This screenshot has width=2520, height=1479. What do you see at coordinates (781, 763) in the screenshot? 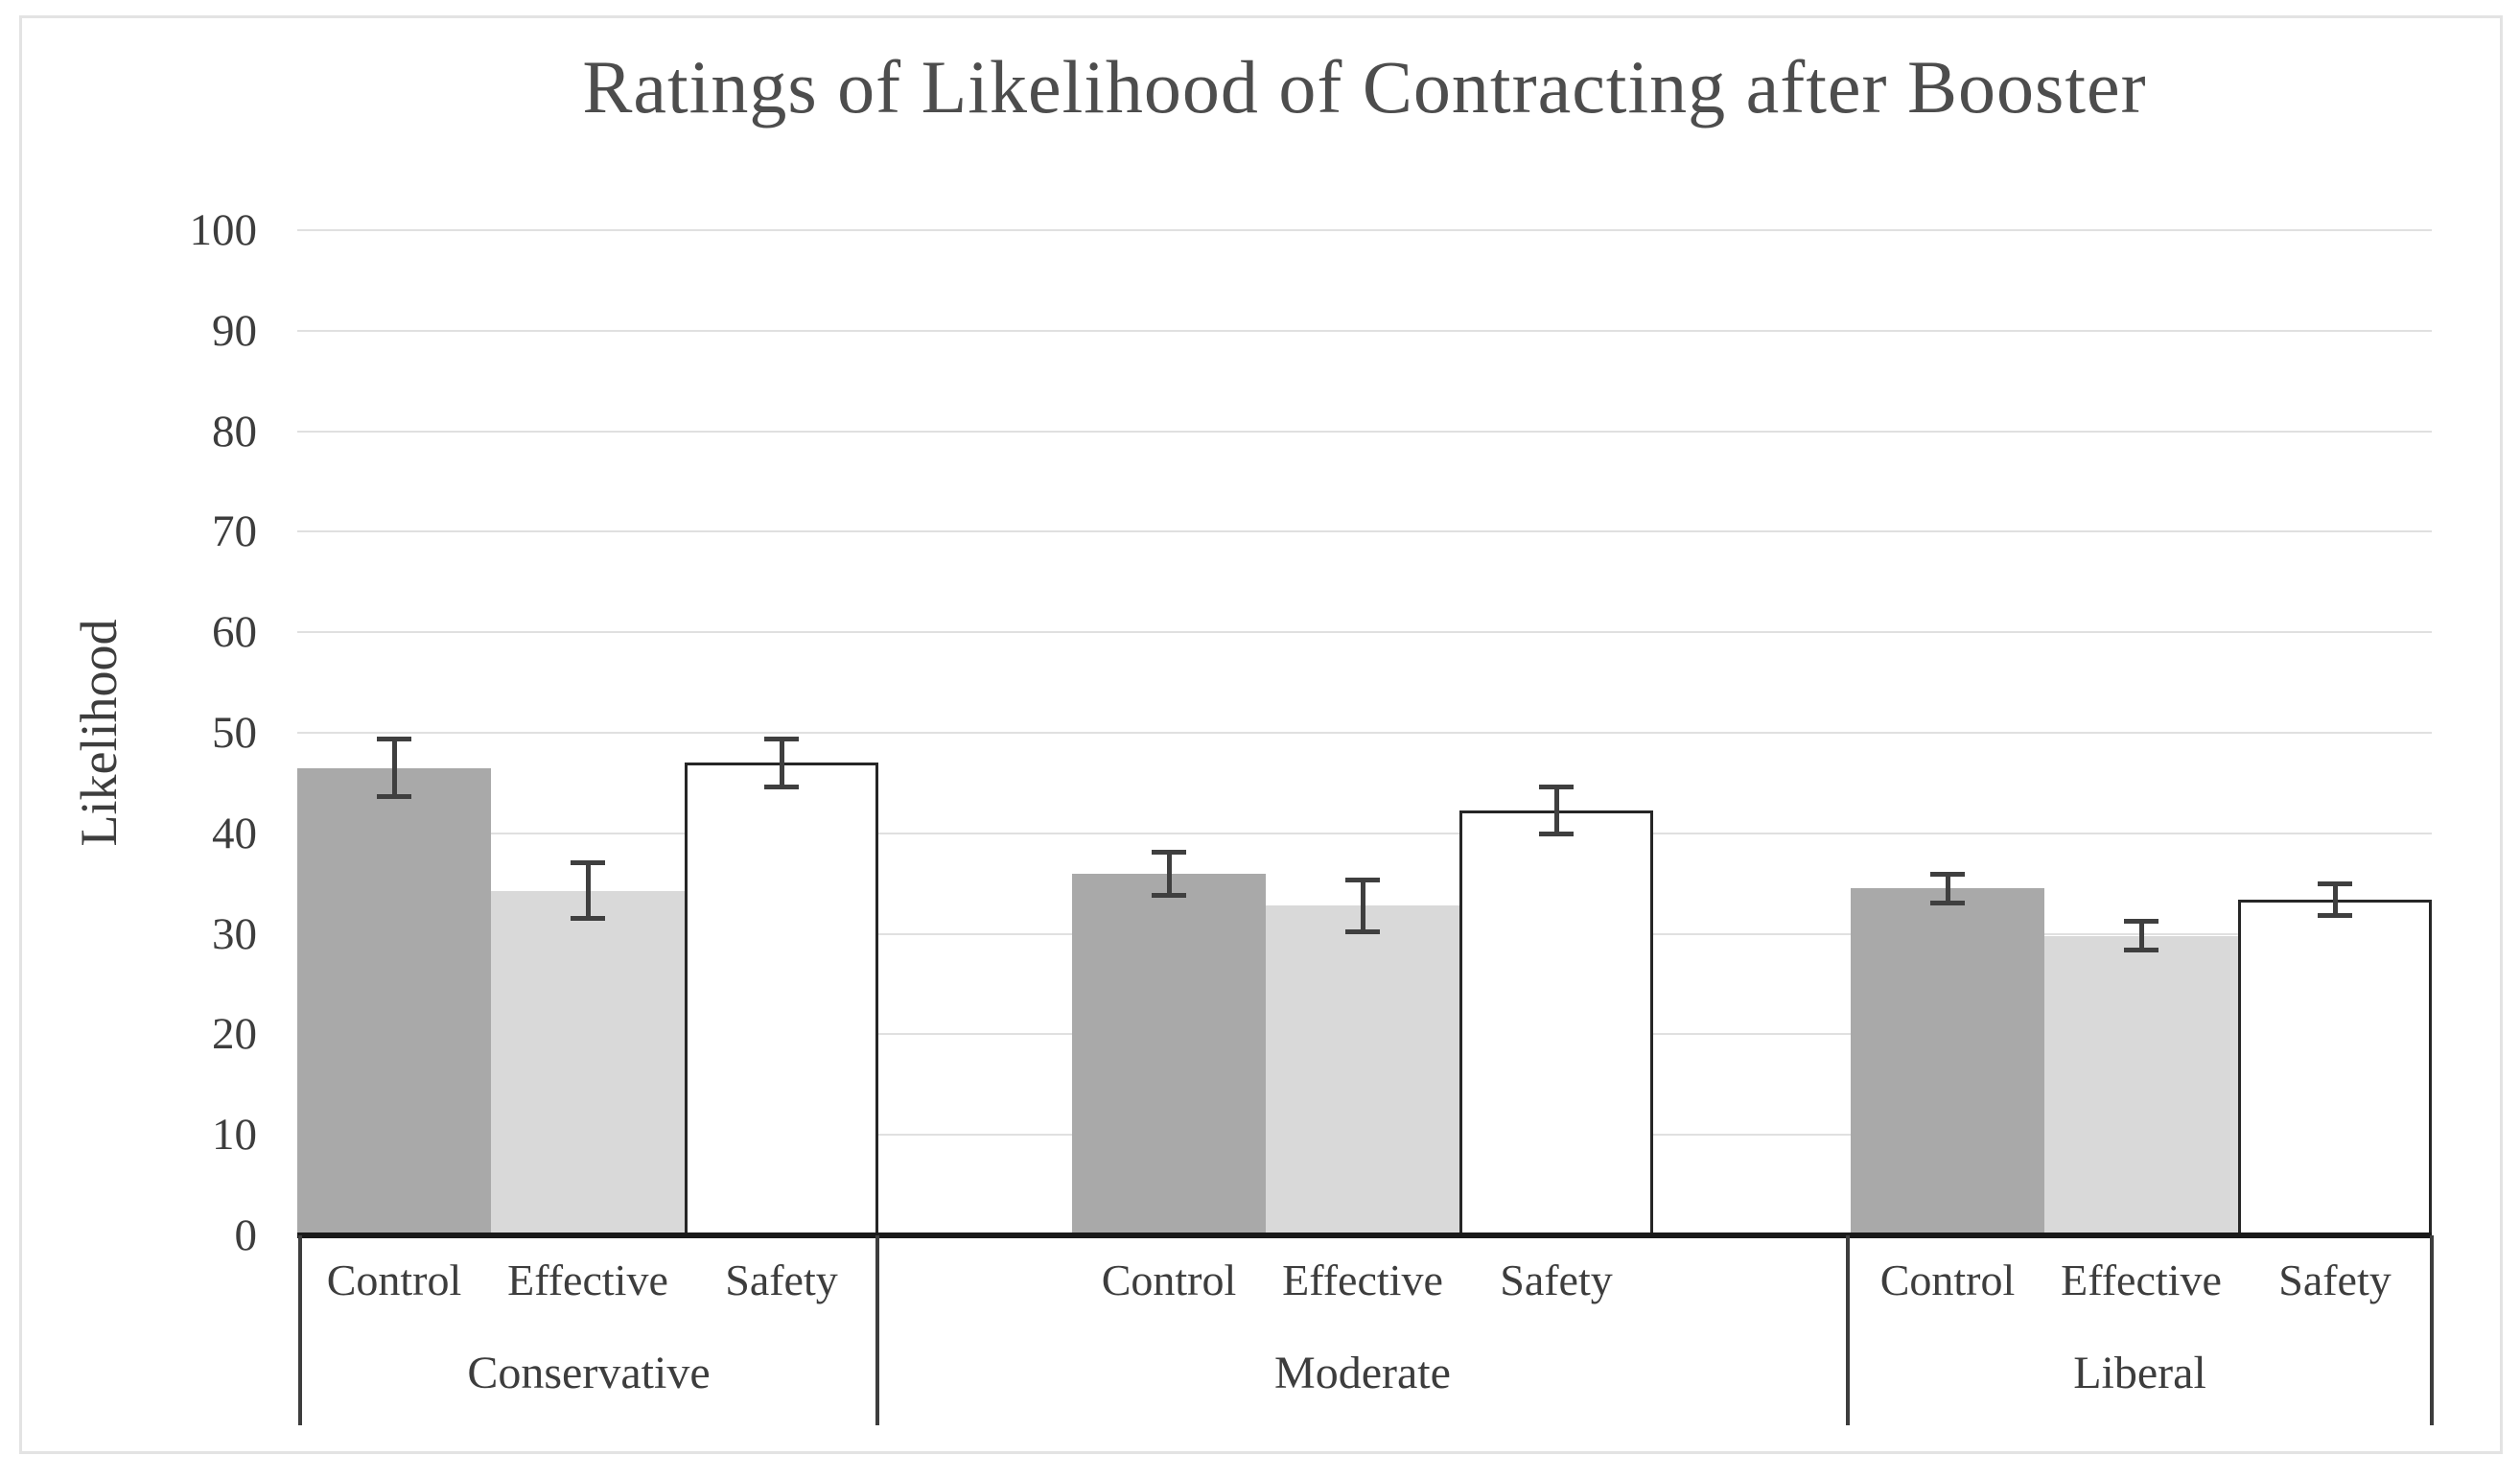
I see `error-bar-conservative-safety` at bounding box center [781, 763].